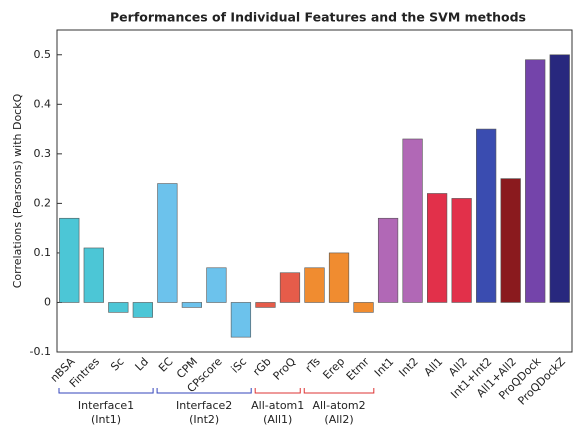 The image size is (583, 439). I want to click on y-axis-label: Correlations (Pearsons) with DockQ, so click(17, 190).